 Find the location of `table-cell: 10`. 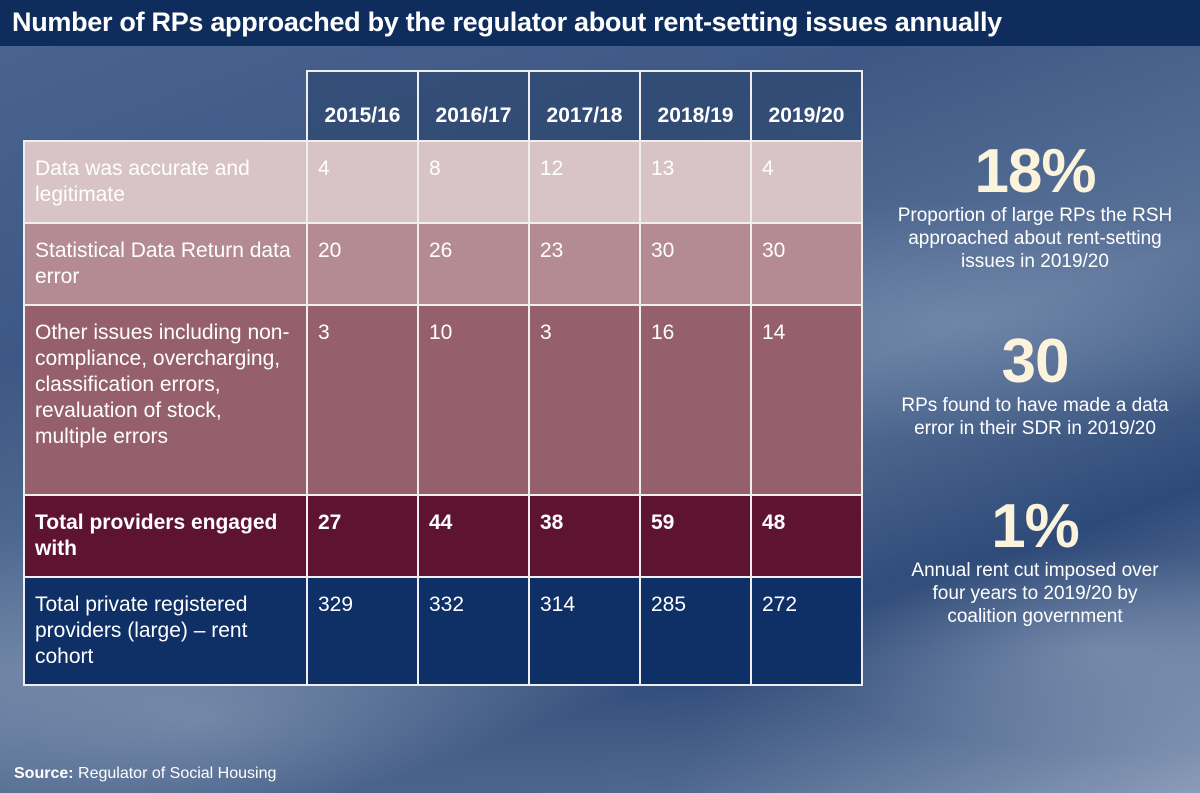

table-cell: 10 is located at coordinates (473, 400).